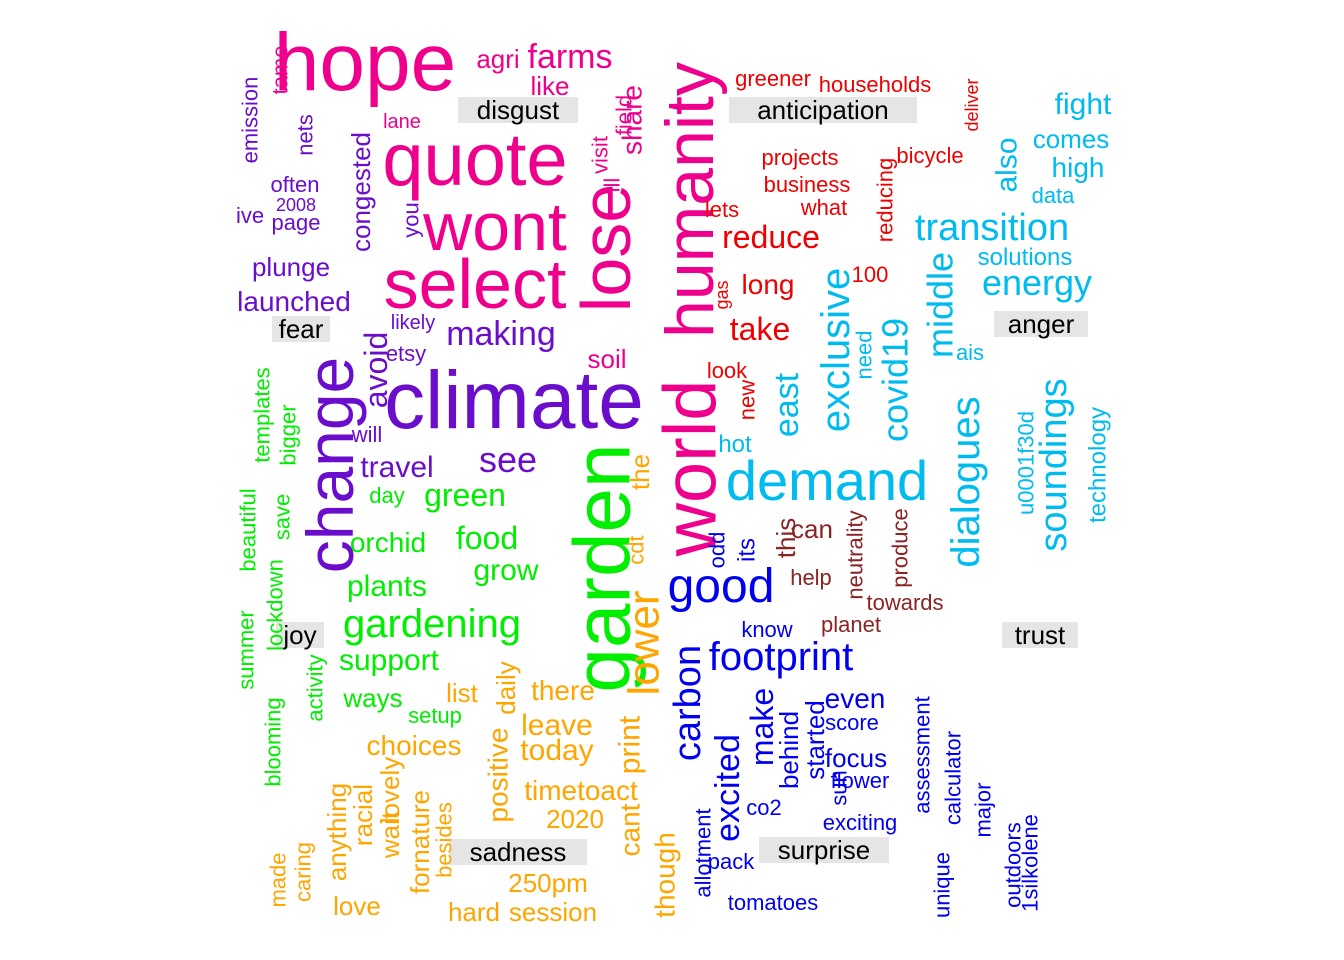 This screenshot has height=960, width=1344. Describe the element at coordinates (690, 200) in the screenshot. I see `word-humanity: humanity` at that location.